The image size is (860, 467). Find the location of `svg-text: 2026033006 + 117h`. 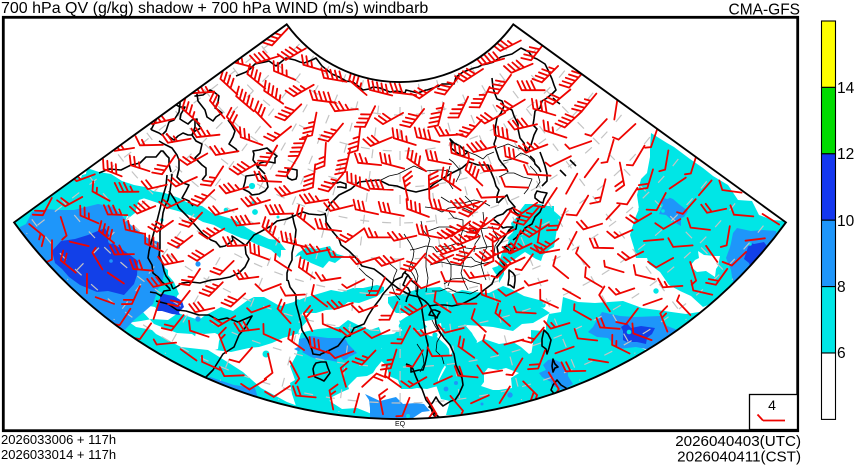

svg-text: 2026033006 + 117h is located at coordinates (58, 439).